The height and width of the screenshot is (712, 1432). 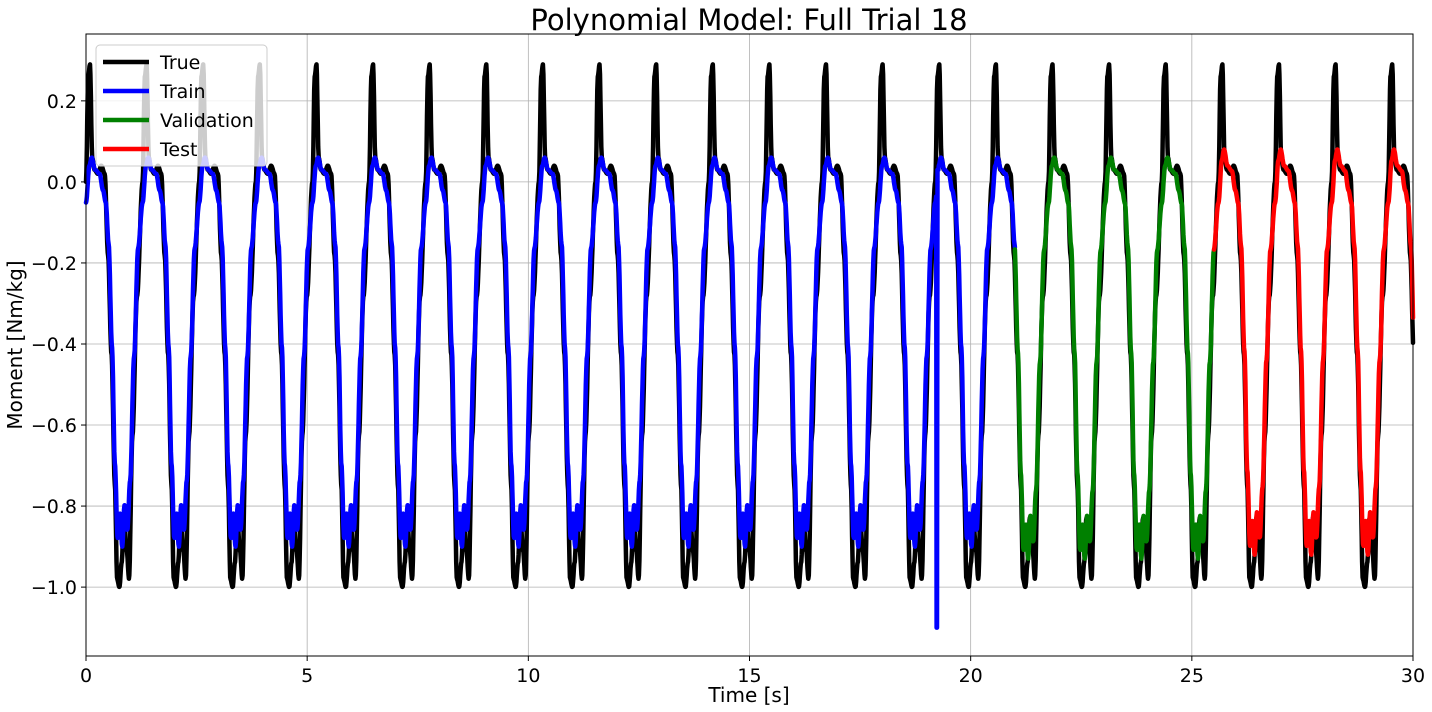 What do you see at coordinates (182, 92) in the screenshot?
I see `legend-label: Train` at bounding box center [182, 92].